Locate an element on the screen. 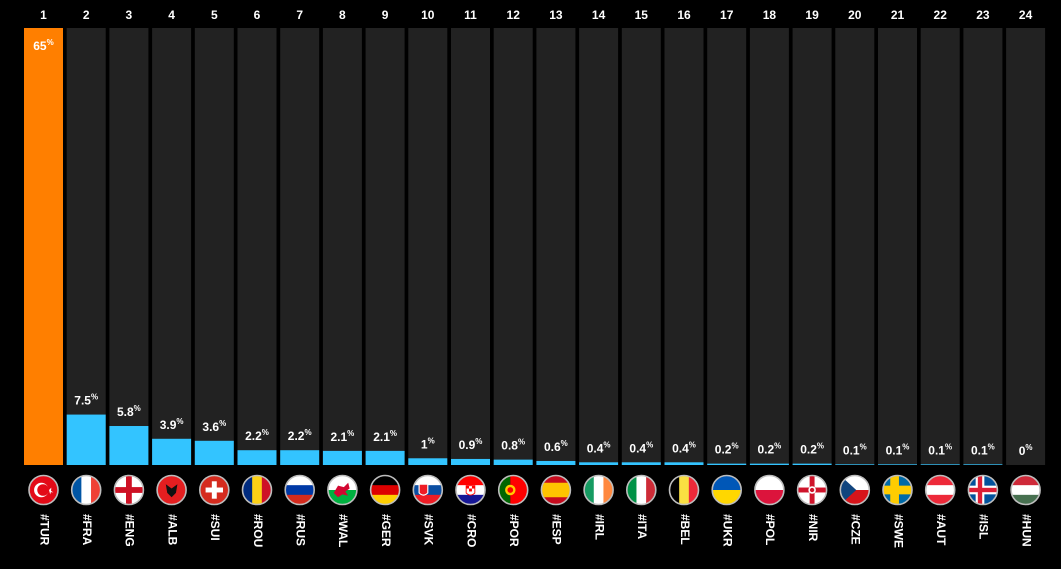 The image size is (1061, 569). team-tag-label: #ESP is located at coordinates (557, 529).